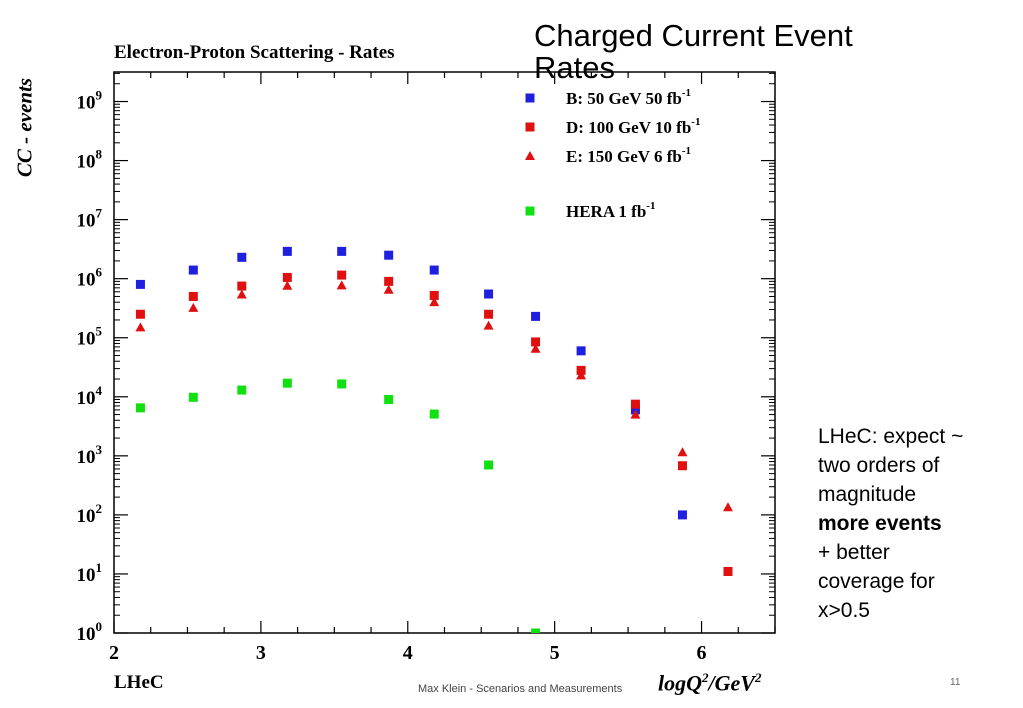 Image resolution: width=1023 pixels, height=708 pixels. Describe the element at coordinates (854, 552) in the screenshot. I see `notes-line-5: + better` at that location.